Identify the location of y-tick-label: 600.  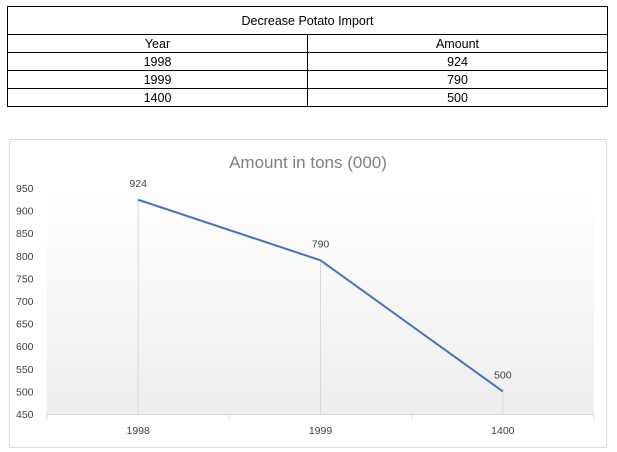
(25, 347).